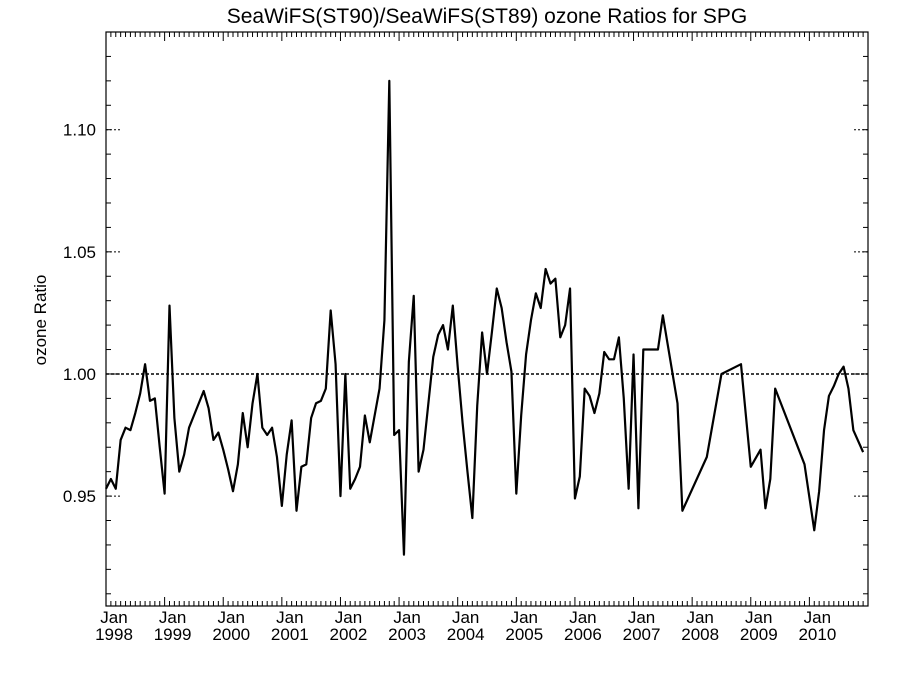 The height and width of the screenshot is (675, 900). Describe the element at coordinates (290, 634) in the screenshot. I see `x-tick-label-year: 2001` at that location.